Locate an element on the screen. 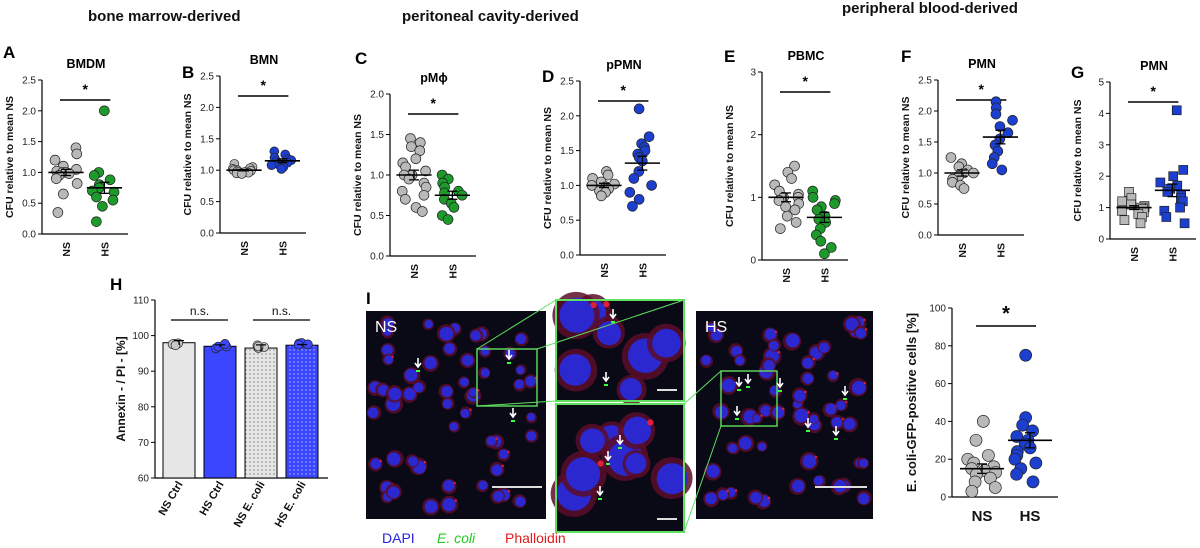 The width and height of the screenshot is (1200, 548). y-tick-label: 2.5 is located at coordinates (29, 81).